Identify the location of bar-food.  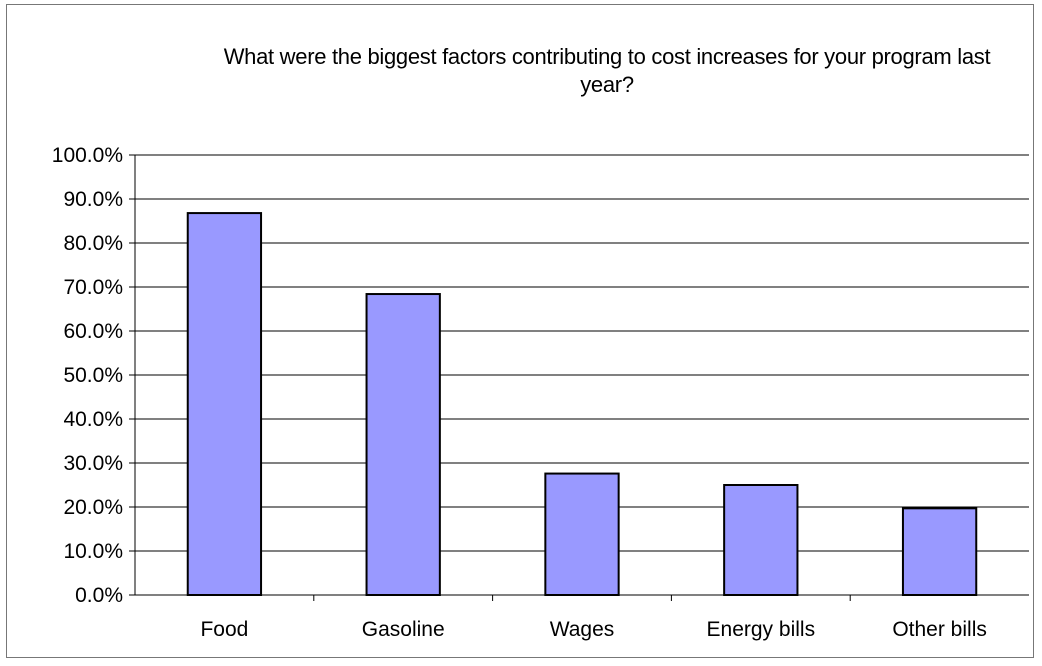
(224, 404).